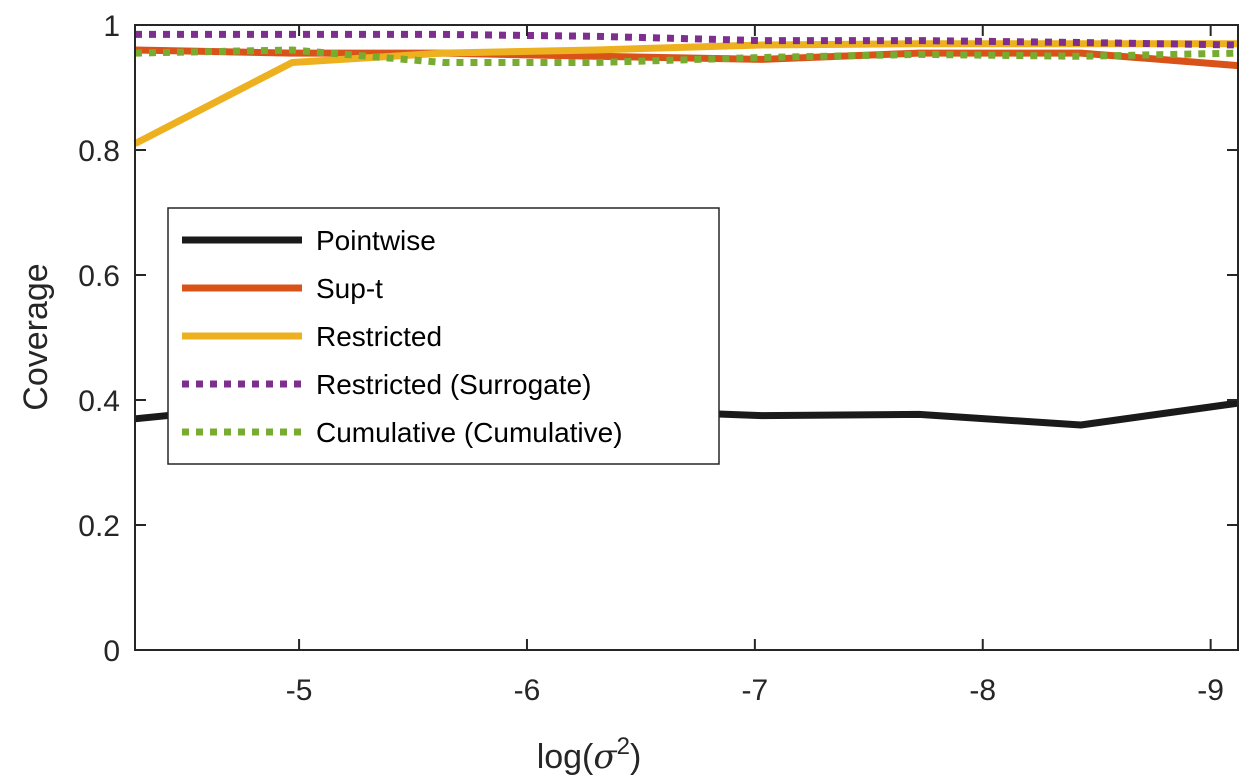 The image size is (1250, 781). Describe the element at coordinates (605, 757) in the screenshot. I see `x-axis-label-sigma: σ` at that location.